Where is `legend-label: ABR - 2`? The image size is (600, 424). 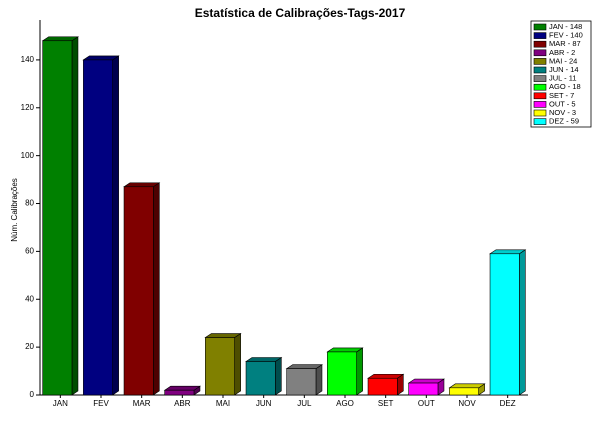
legend-label: ABR - 2 is located at coordinates (562, 52).